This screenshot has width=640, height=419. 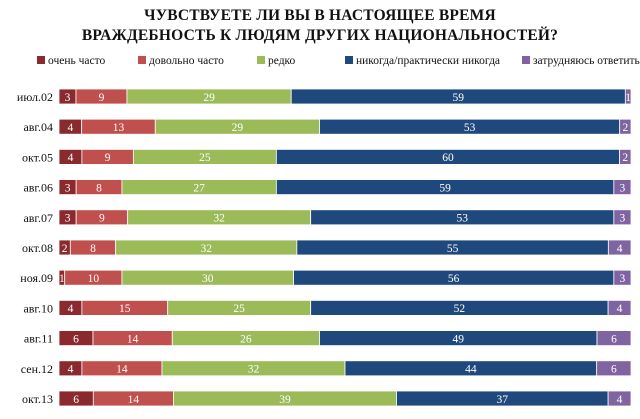 What do you see at coordinates (282, 61) in the screenshot?
I see `legend-label: редко` at bounding box center [282, 61].